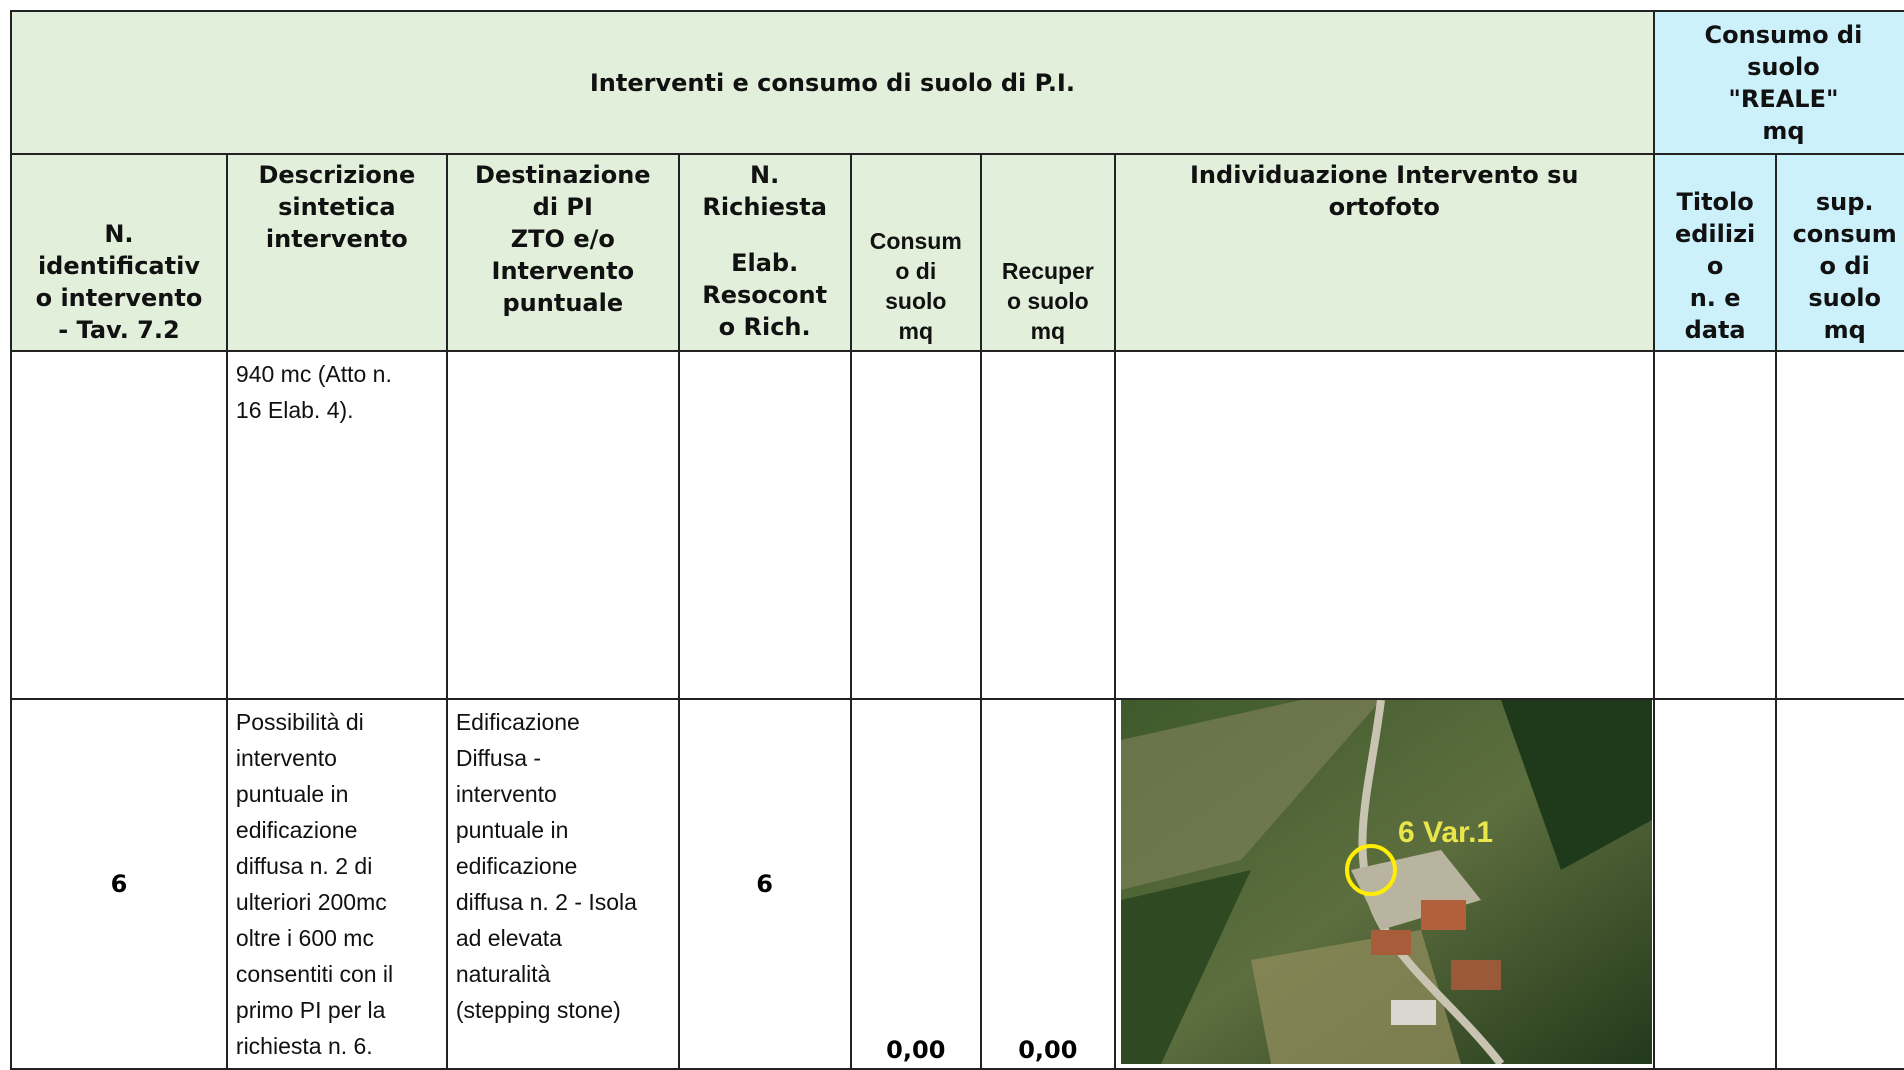  I want to click on column-header: N. identificativ o intervento - Tav. 7.2, so click(119, 252).